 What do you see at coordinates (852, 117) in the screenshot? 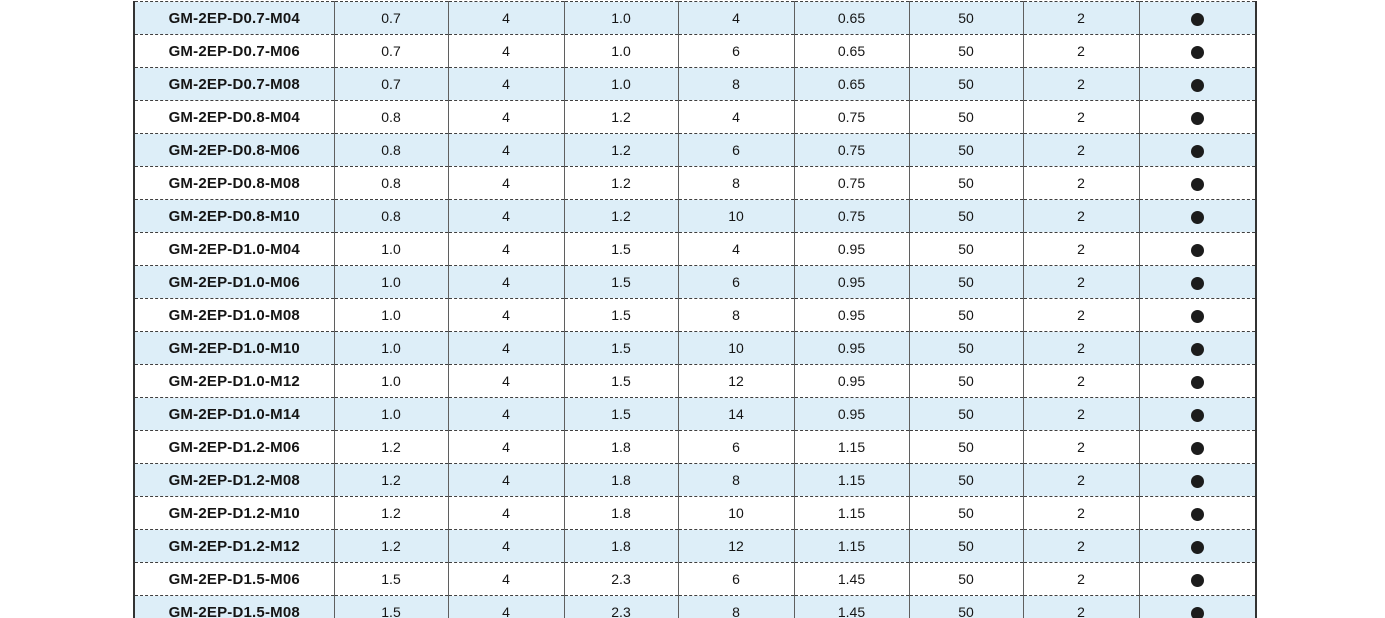
I see `value-cell: 0.75` at bounding box center [852, 117].